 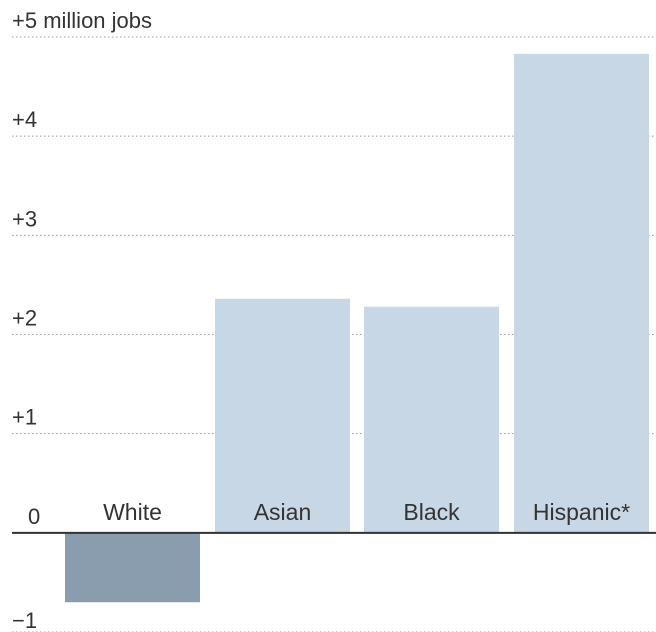 I want to click on y-tick-label-4: +1, so click(x=24, y=417).